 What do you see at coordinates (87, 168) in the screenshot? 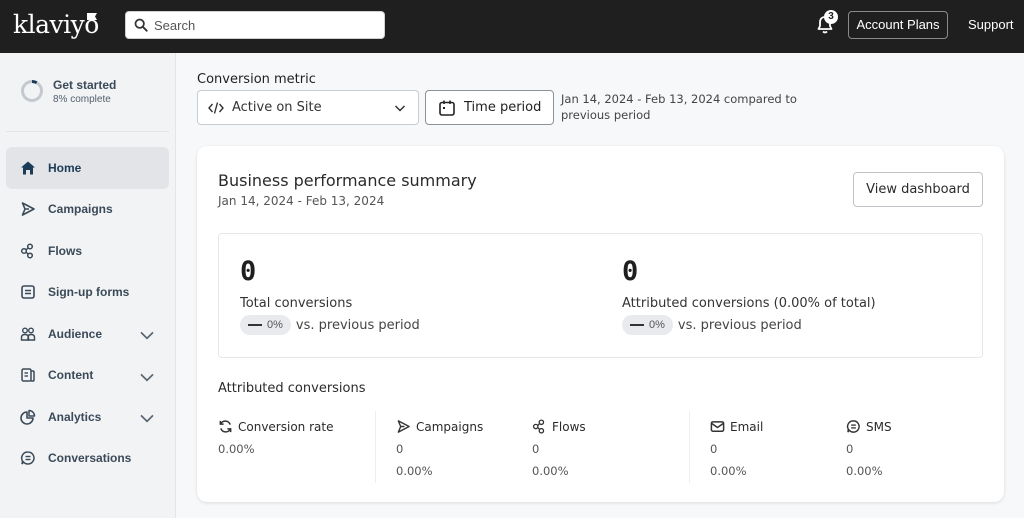
I see `sidebar-item-home: Home` at bounding box center [87, 168].